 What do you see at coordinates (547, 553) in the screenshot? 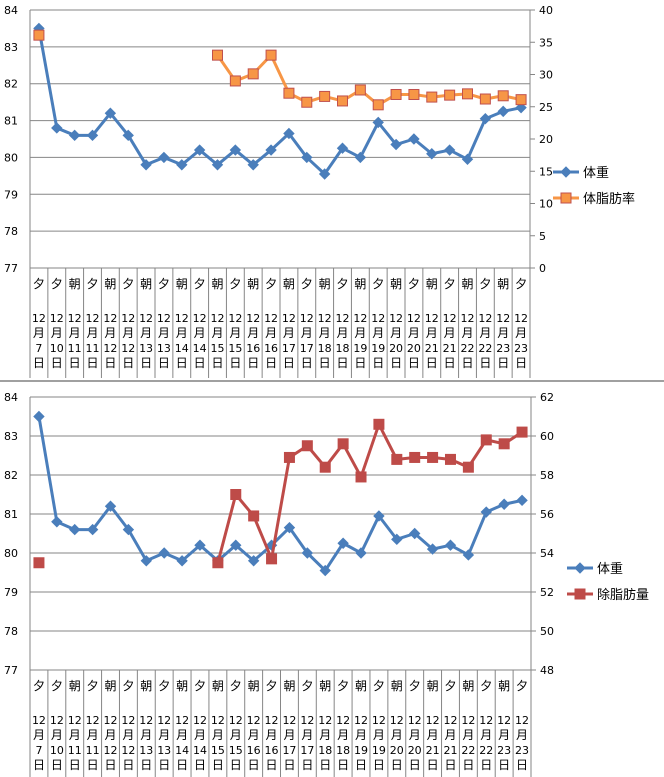
I see `right-axis-tick-label: 54` at bounding box center [547, 553].